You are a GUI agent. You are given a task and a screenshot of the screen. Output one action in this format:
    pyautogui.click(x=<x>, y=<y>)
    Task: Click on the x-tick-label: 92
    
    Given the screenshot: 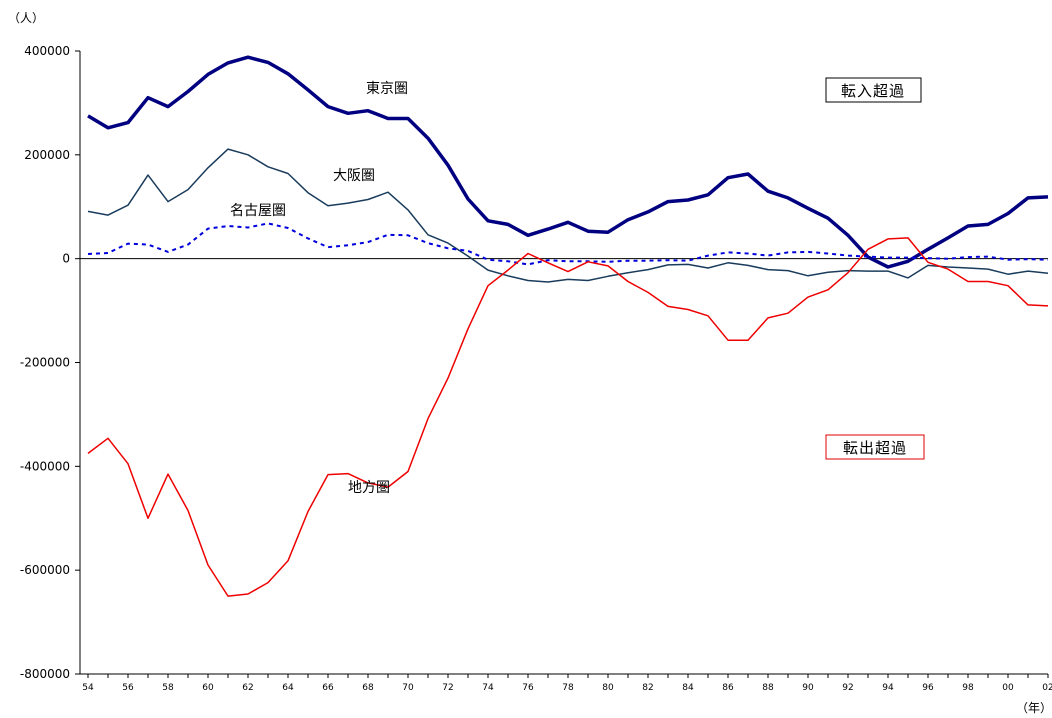 What is the action you would take?
    pyautogui.click(x=847, y=688)
    